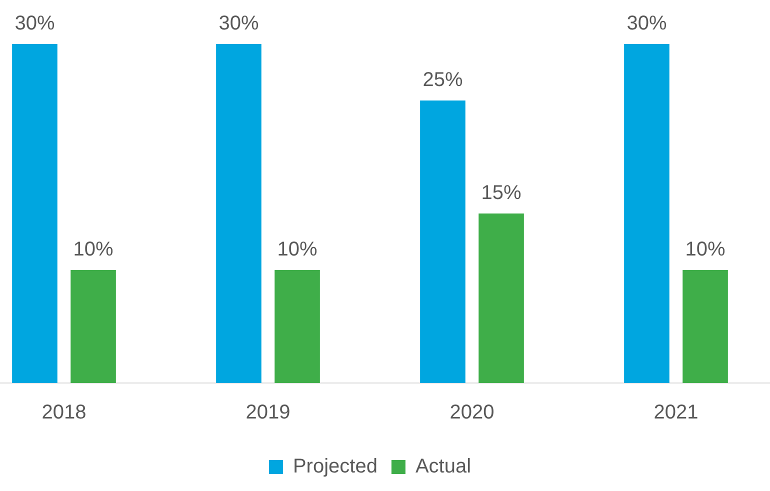  I want to click on legend-label: Actual, so click(443, 467).